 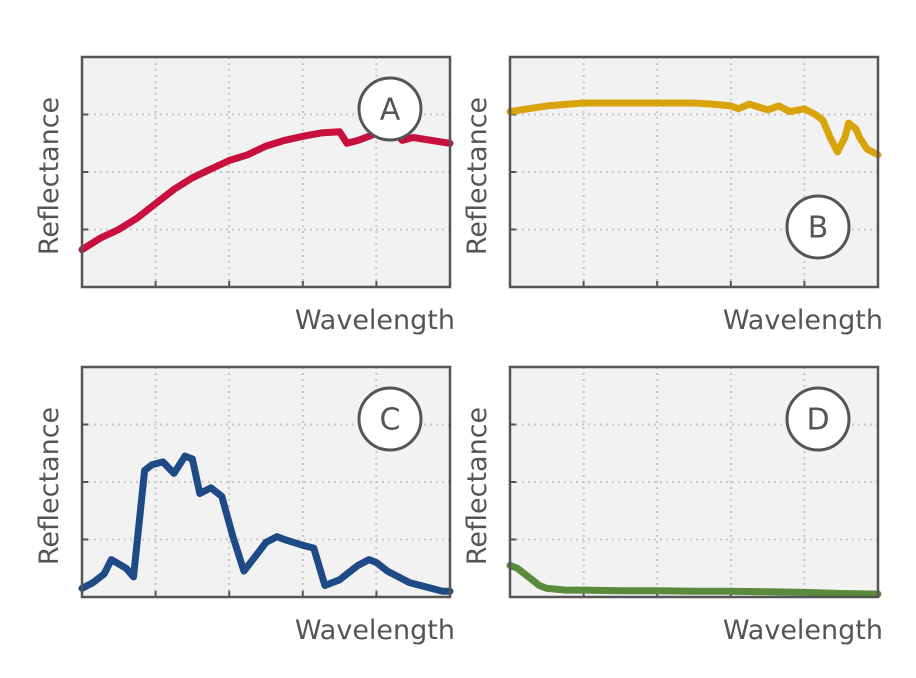 I want to click on panel-badge-label: C, so click(x=390, y=420).